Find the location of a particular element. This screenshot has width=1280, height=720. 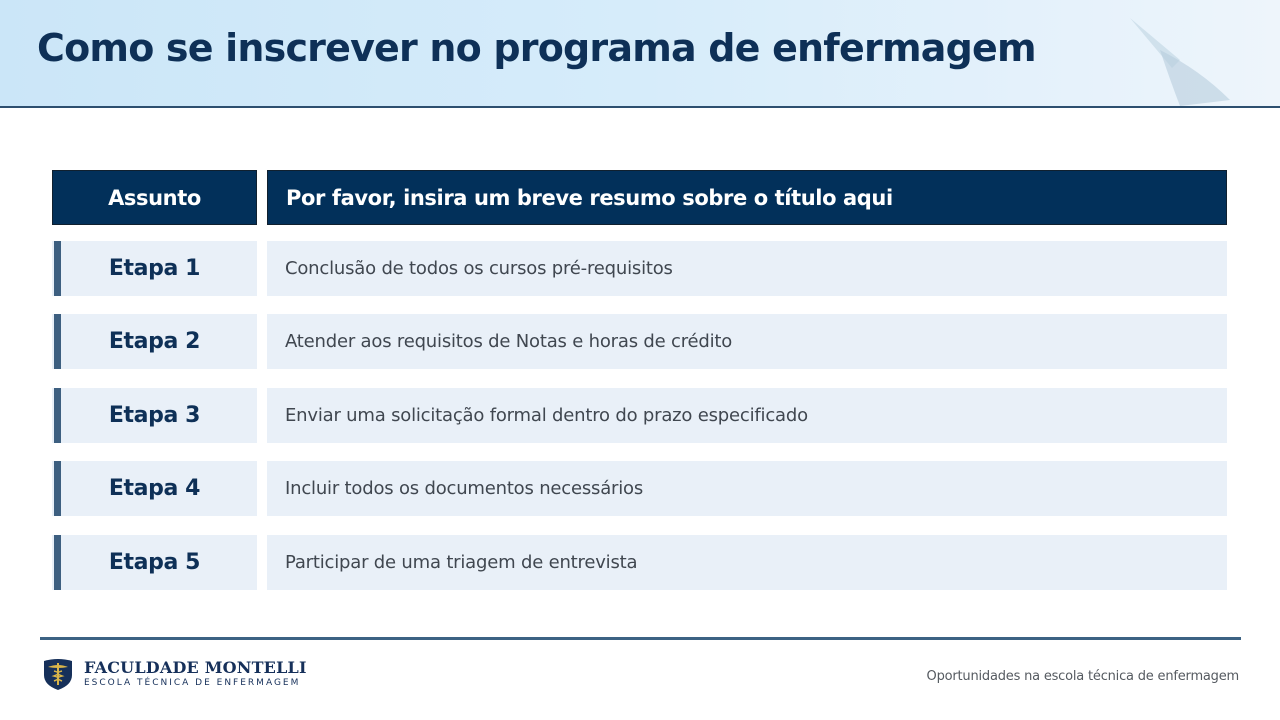

footer-divider is located at coordinates (640, 638).